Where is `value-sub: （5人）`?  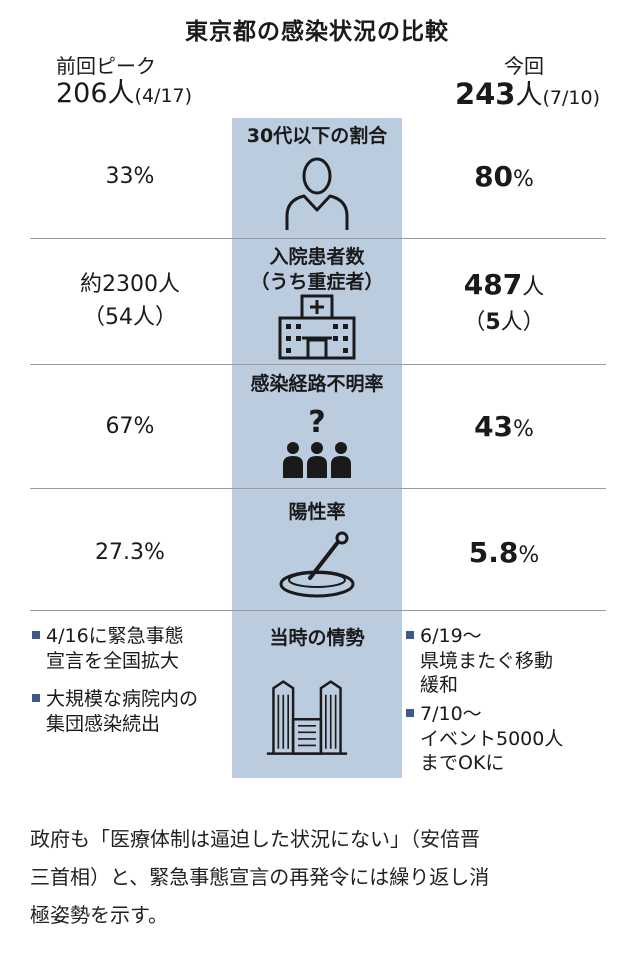 value-sub: （5人） is located at coordinates (504, 322).